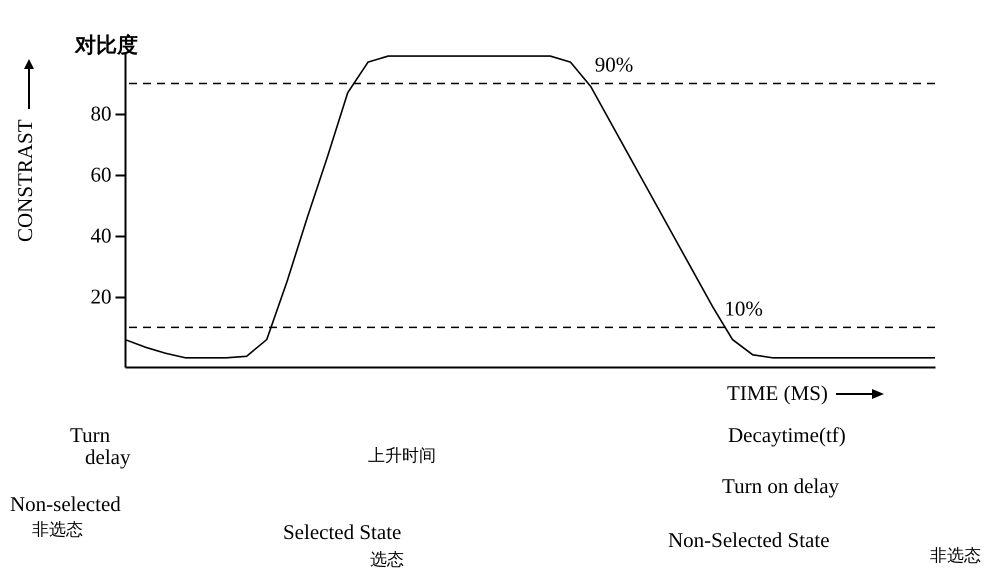 This screenshot has width=997, height=575. I want to click on text: delay, so click(107, 457).